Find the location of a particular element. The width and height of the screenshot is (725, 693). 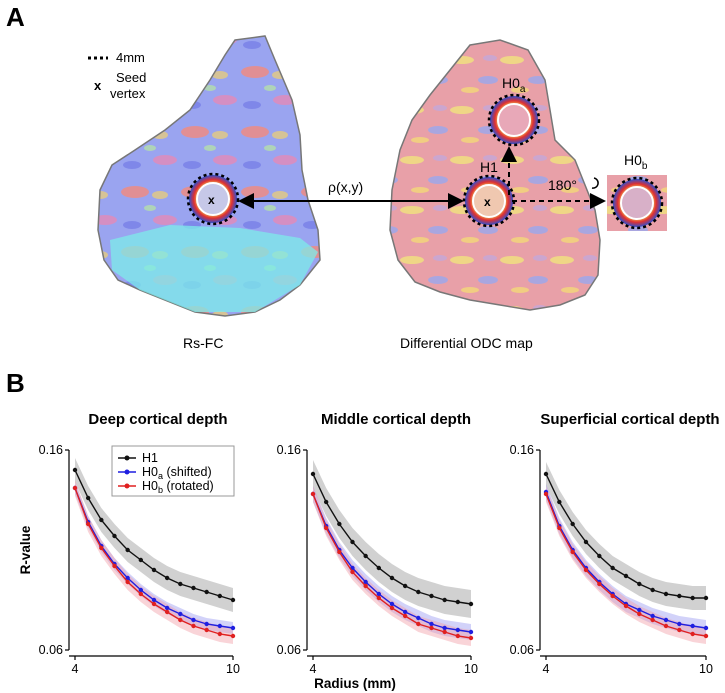

series-band is located at coordinates (154, 562).